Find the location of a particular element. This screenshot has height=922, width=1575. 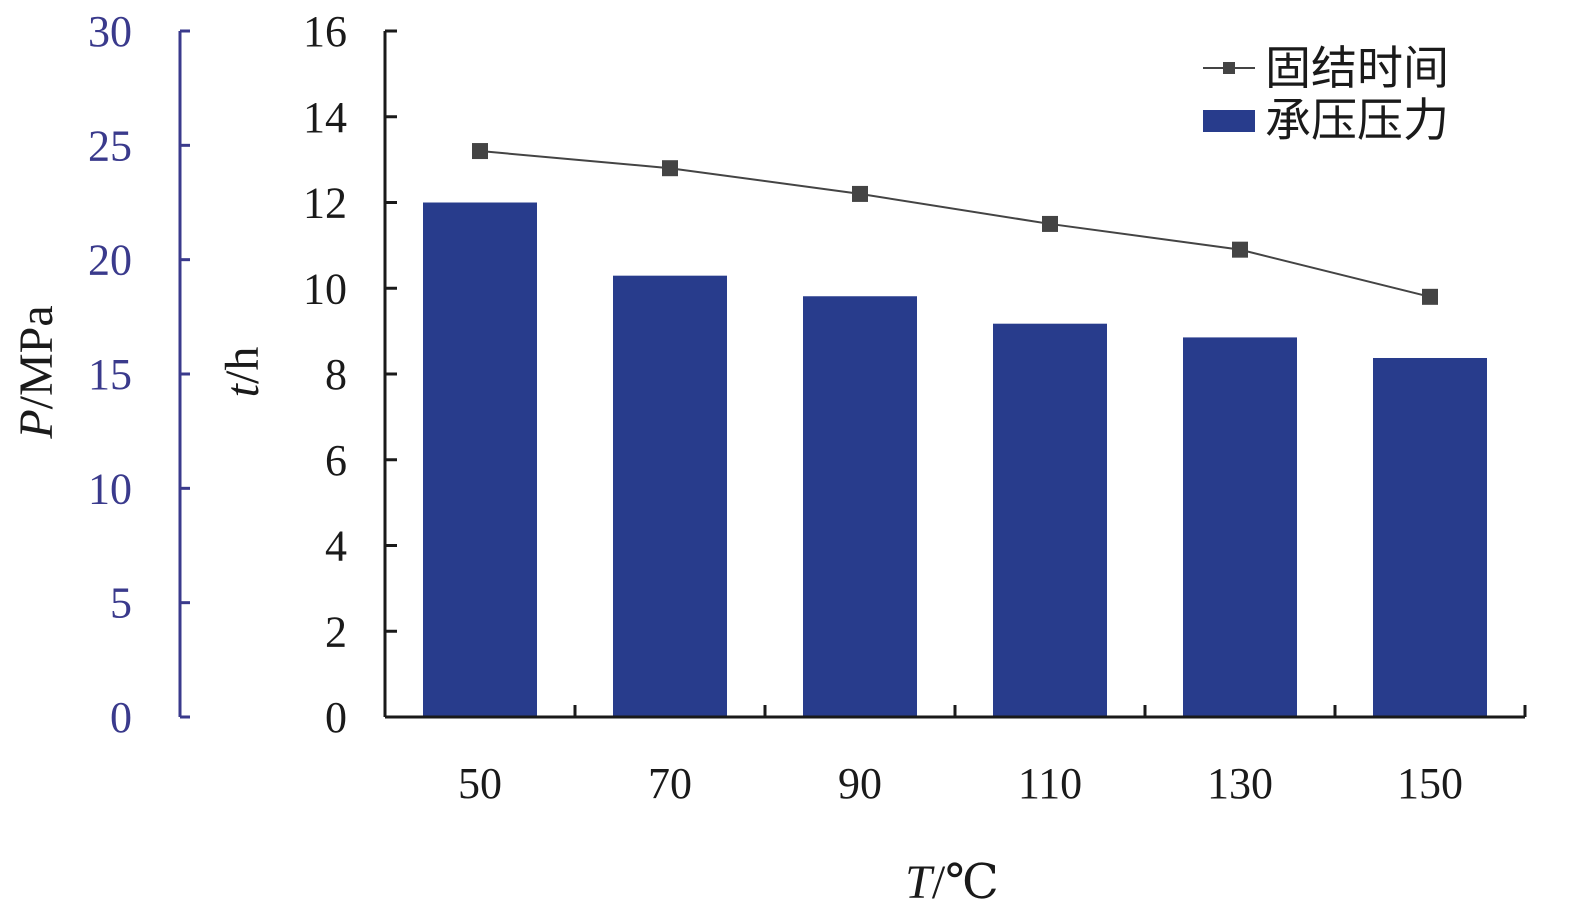

p-axis-tick-label: 0 is located at coordinates (121, 717).